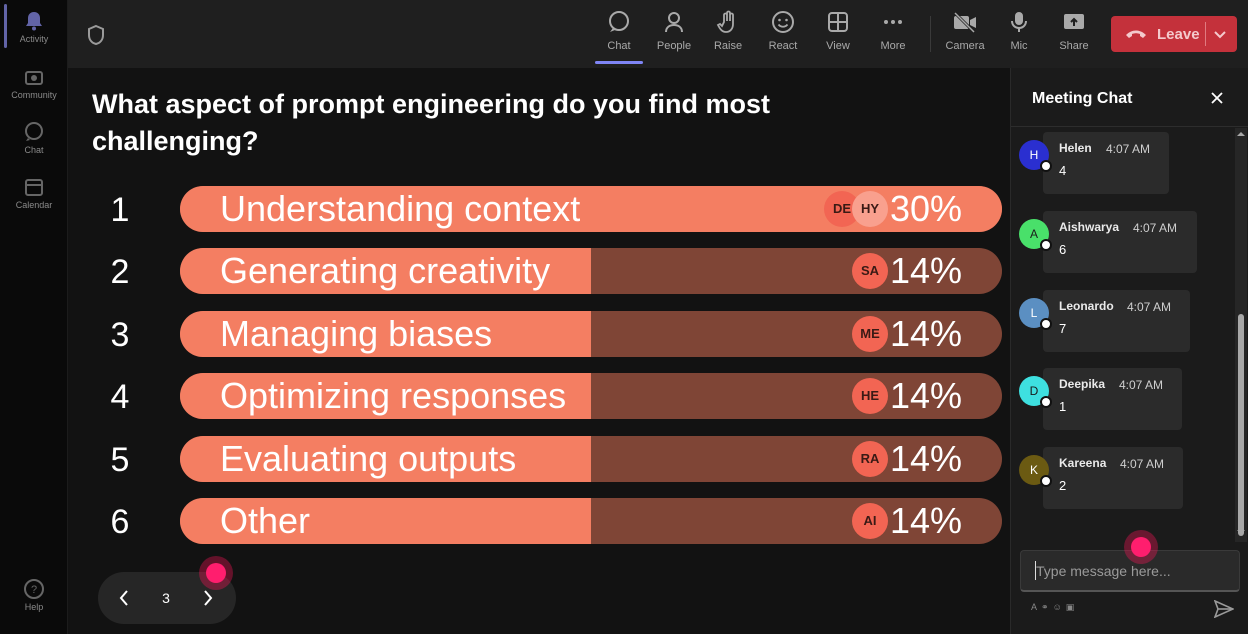 The image size is (1248, 634). What do you see at coordinates (1129, 126) in the screenshot?
I see `chat-divider` at bounding box center [1129, 126].